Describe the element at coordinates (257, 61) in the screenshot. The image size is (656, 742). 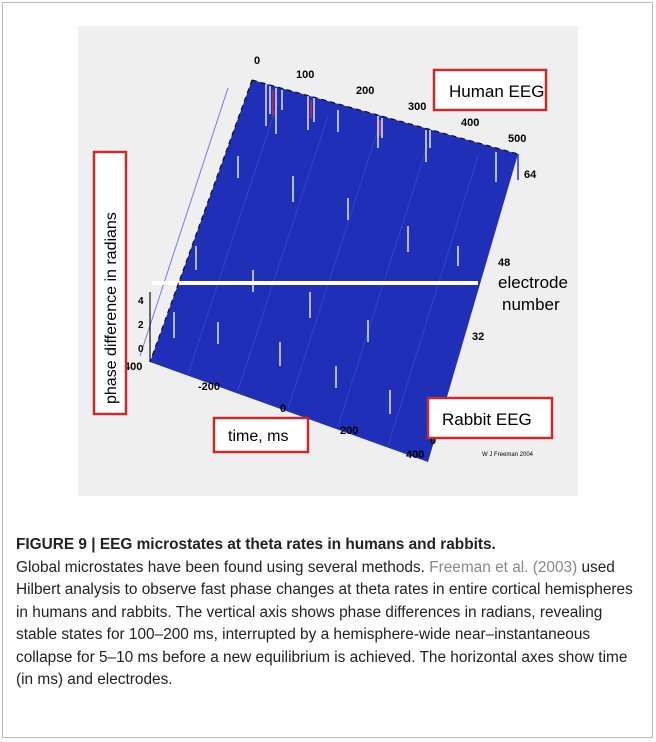
I see `top-tick-0: 0` at that location.